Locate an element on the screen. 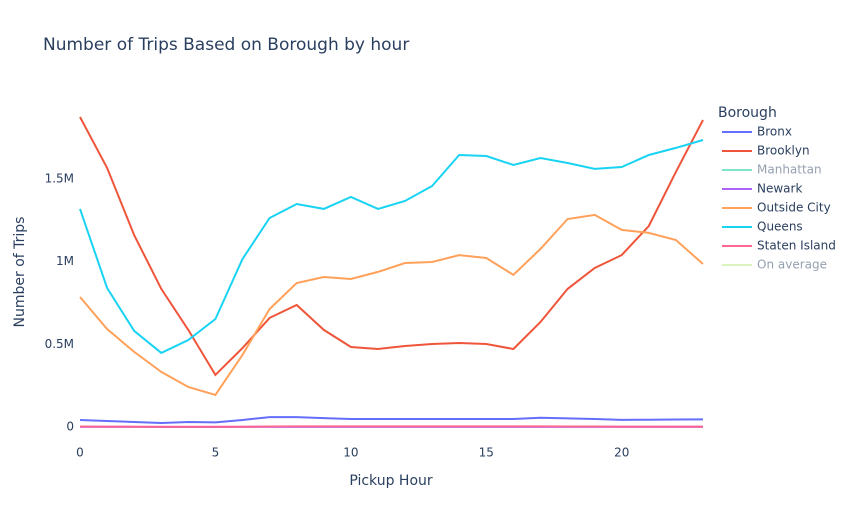 The height and width of the screenshot is (529, 854). y-tick-label: 1.5M is located at coordinates (59, 179).